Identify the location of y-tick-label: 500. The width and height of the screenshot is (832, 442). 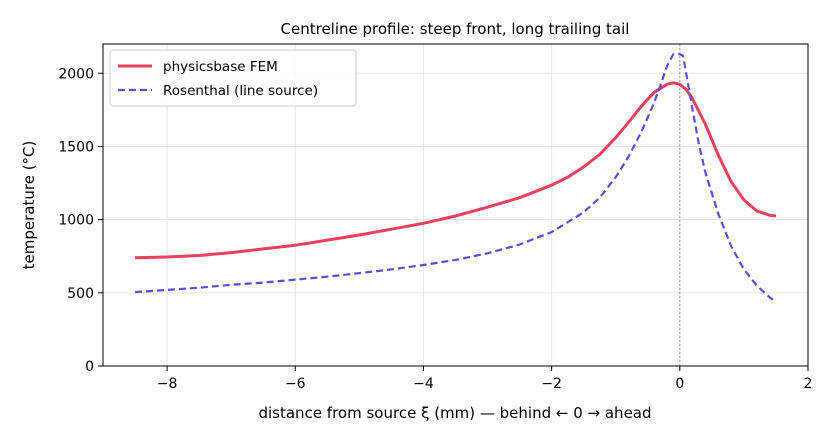
(80, 294).